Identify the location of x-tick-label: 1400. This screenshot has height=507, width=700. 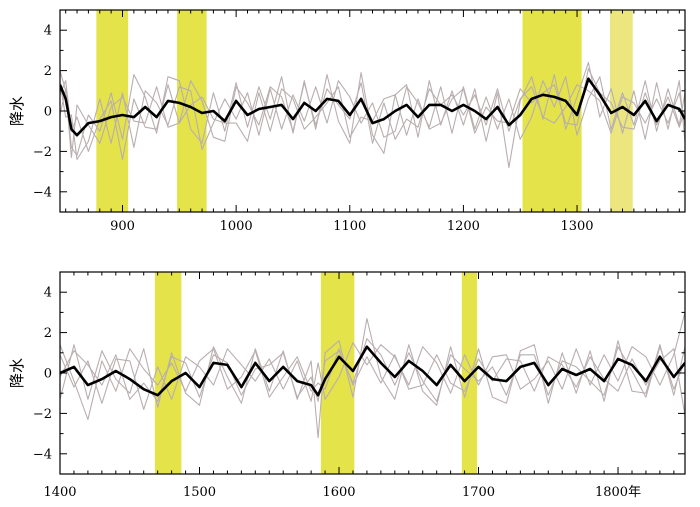
(59, 492).